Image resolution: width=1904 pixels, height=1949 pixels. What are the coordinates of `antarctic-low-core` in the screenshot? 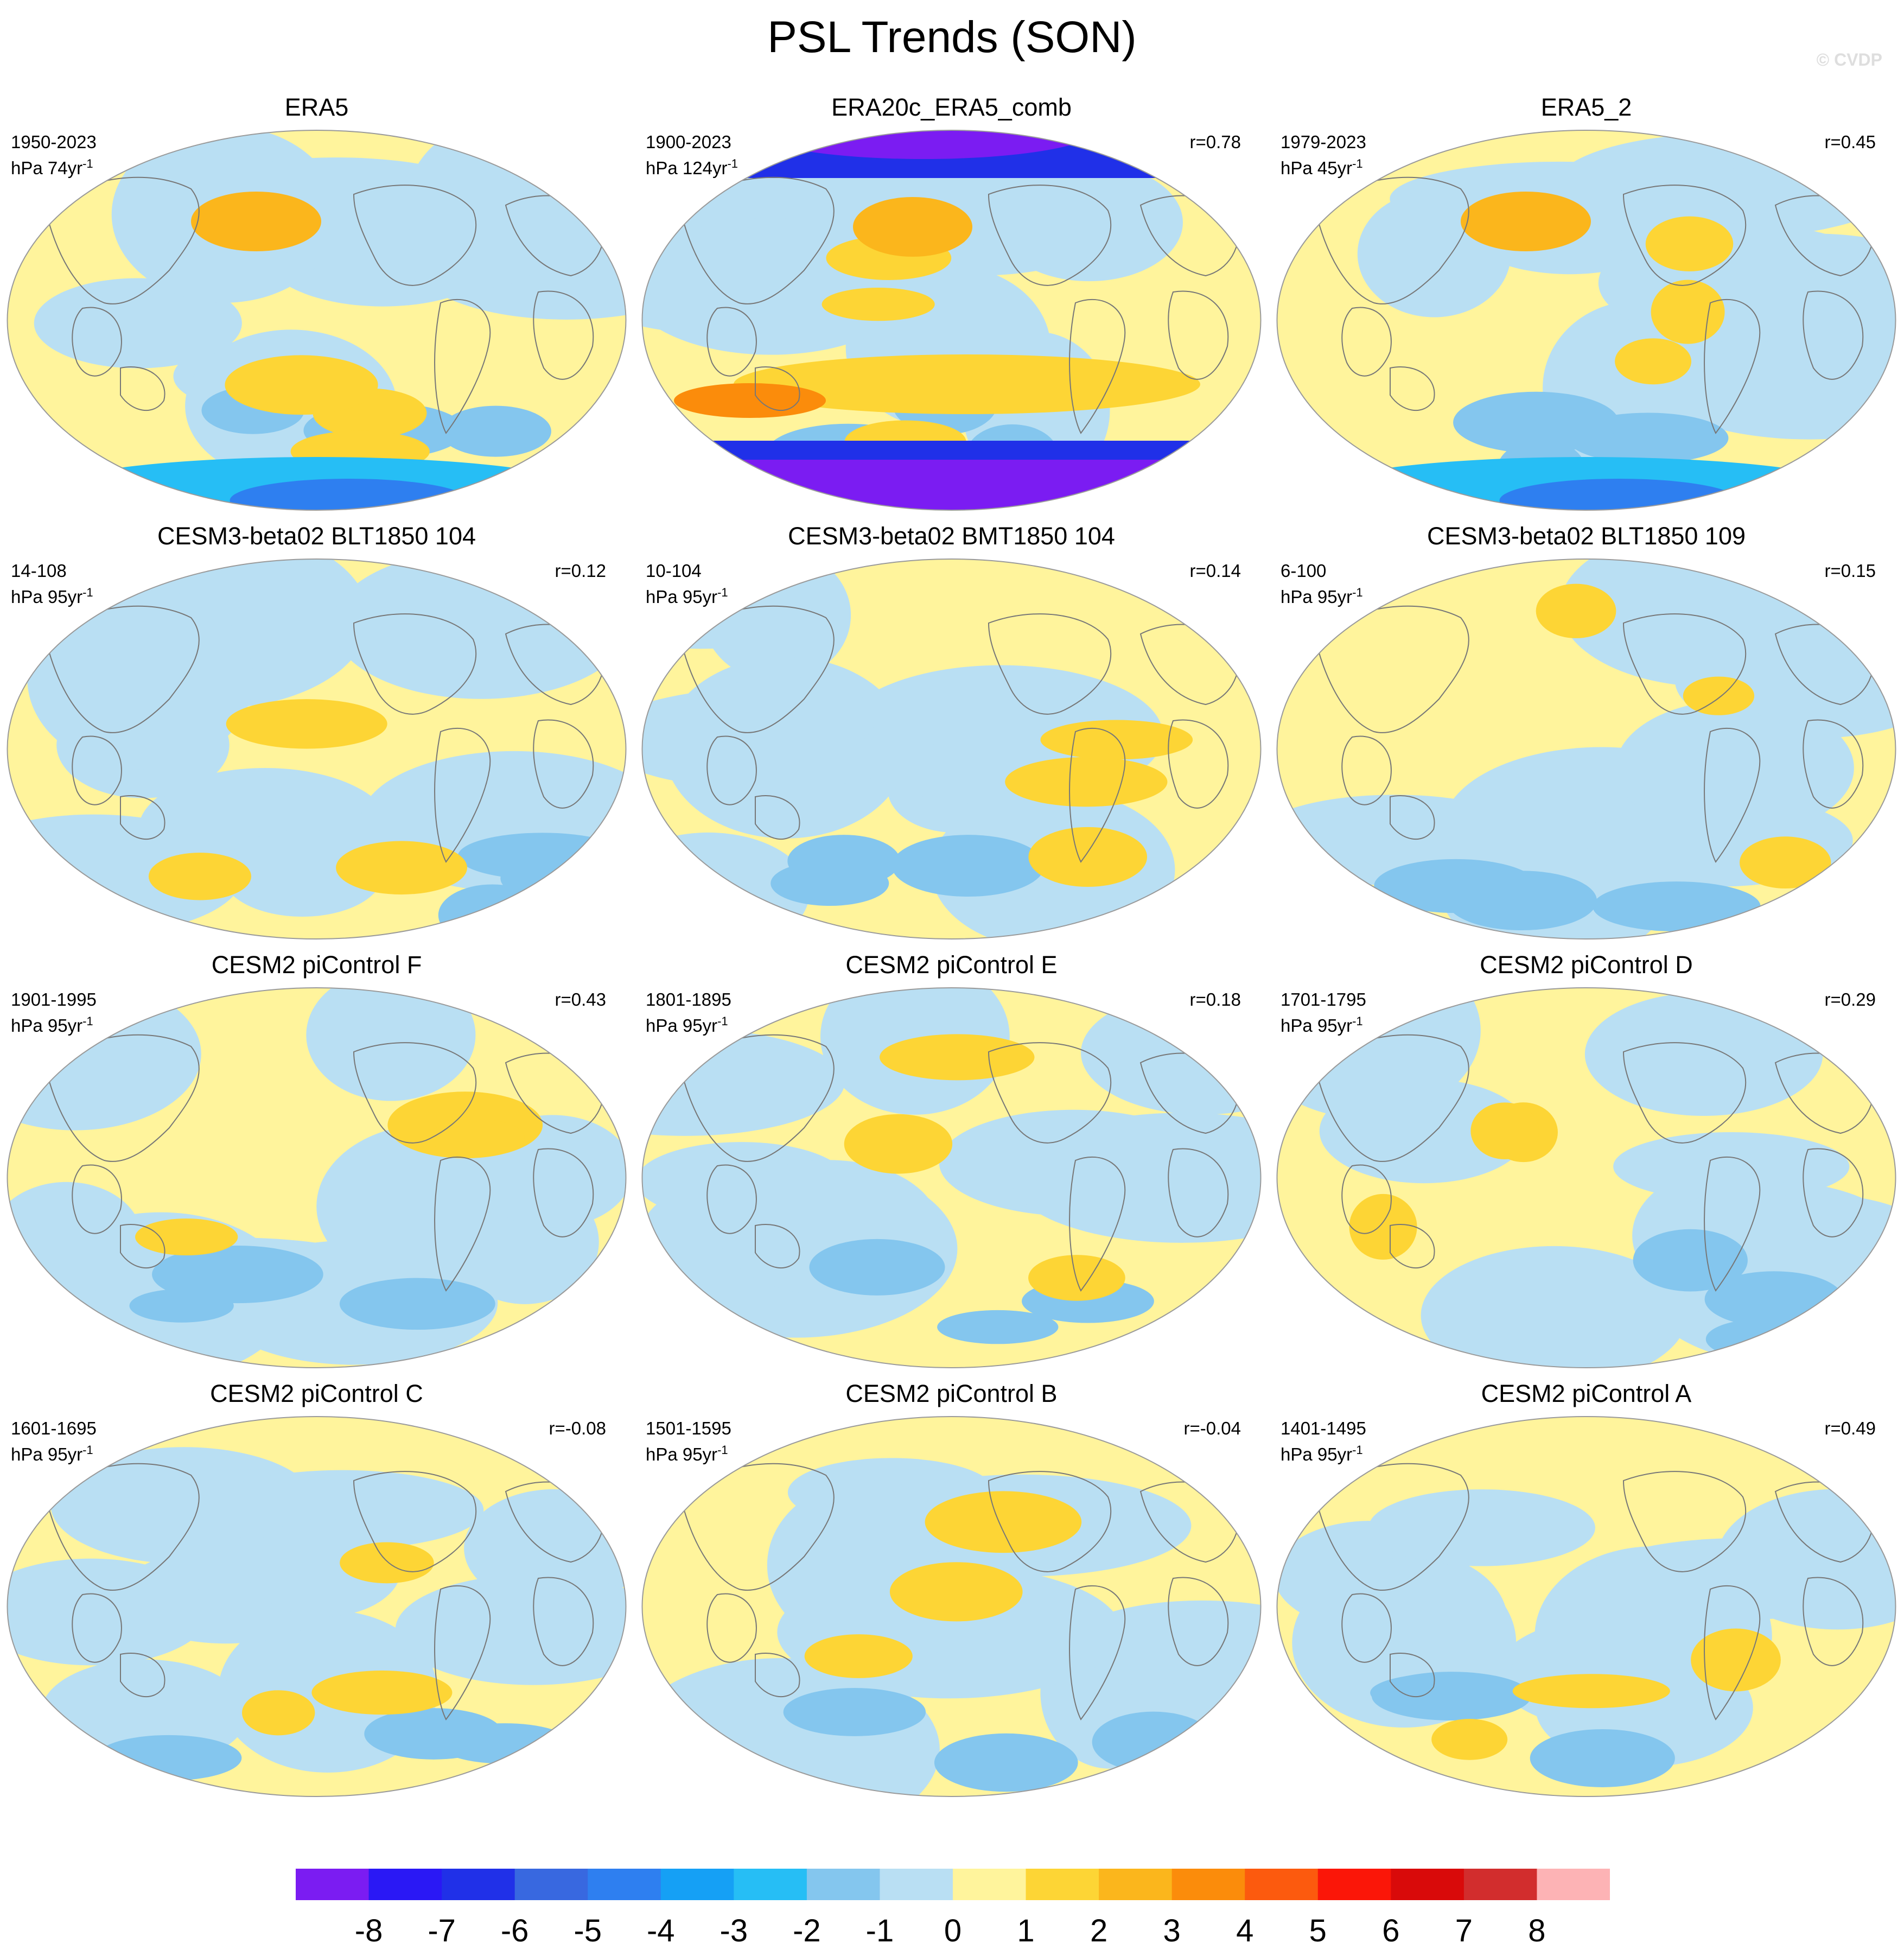 It's located at (349, 494).